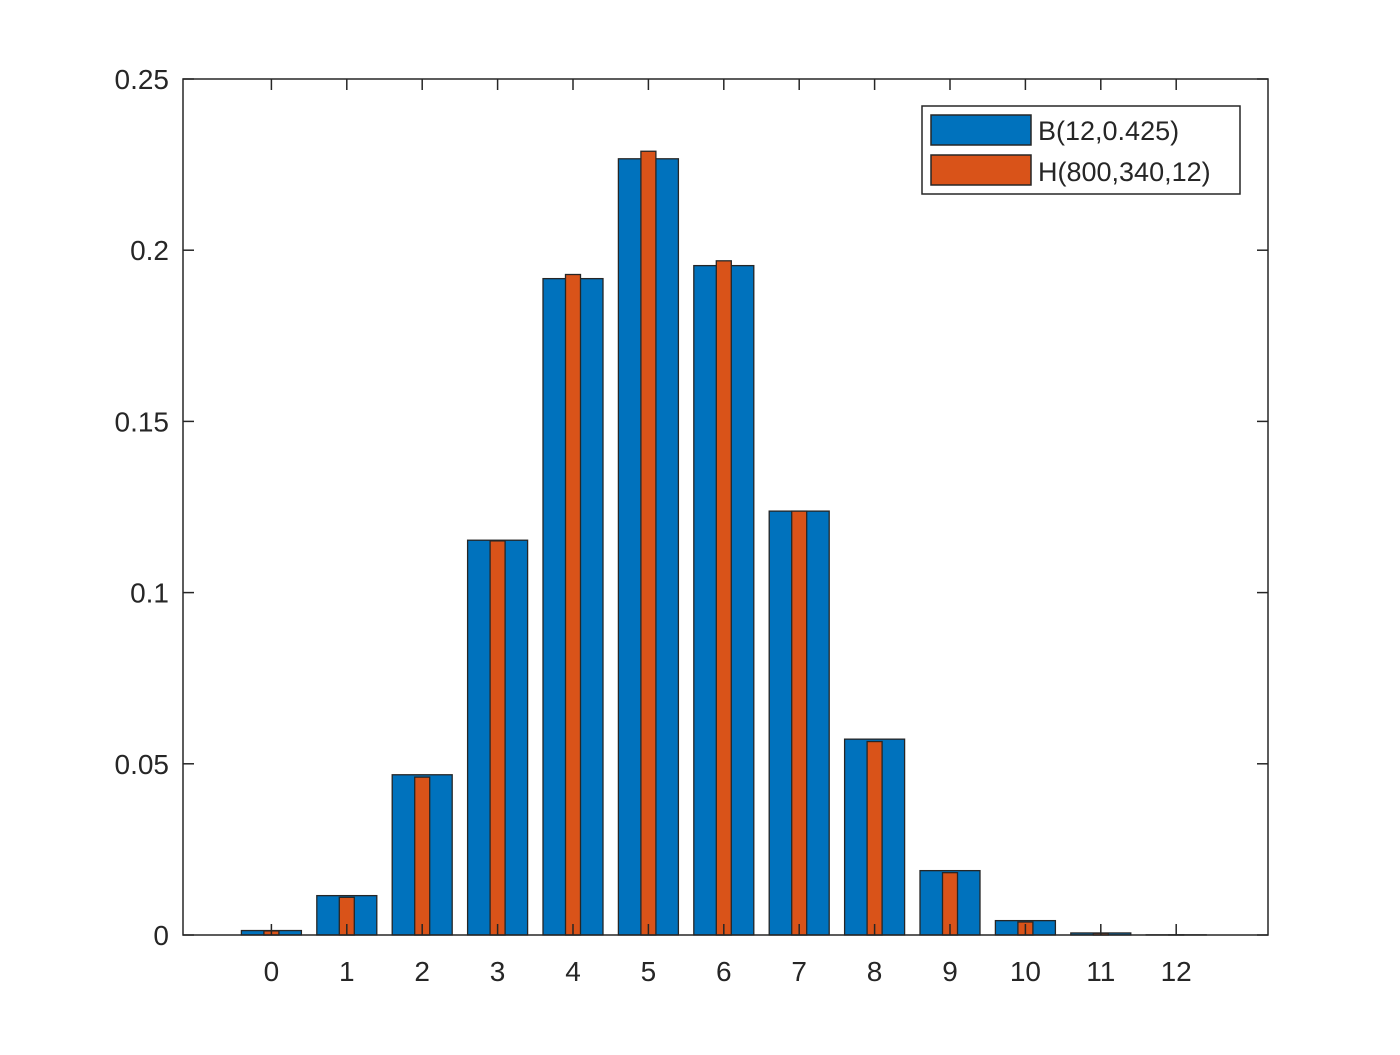 This screenshot has height=1055, width=1400. What do you see at coordinates (142, 764) in the screenshot?
I see `y-tick-label: 0.05` at bounding box center [142, 764].